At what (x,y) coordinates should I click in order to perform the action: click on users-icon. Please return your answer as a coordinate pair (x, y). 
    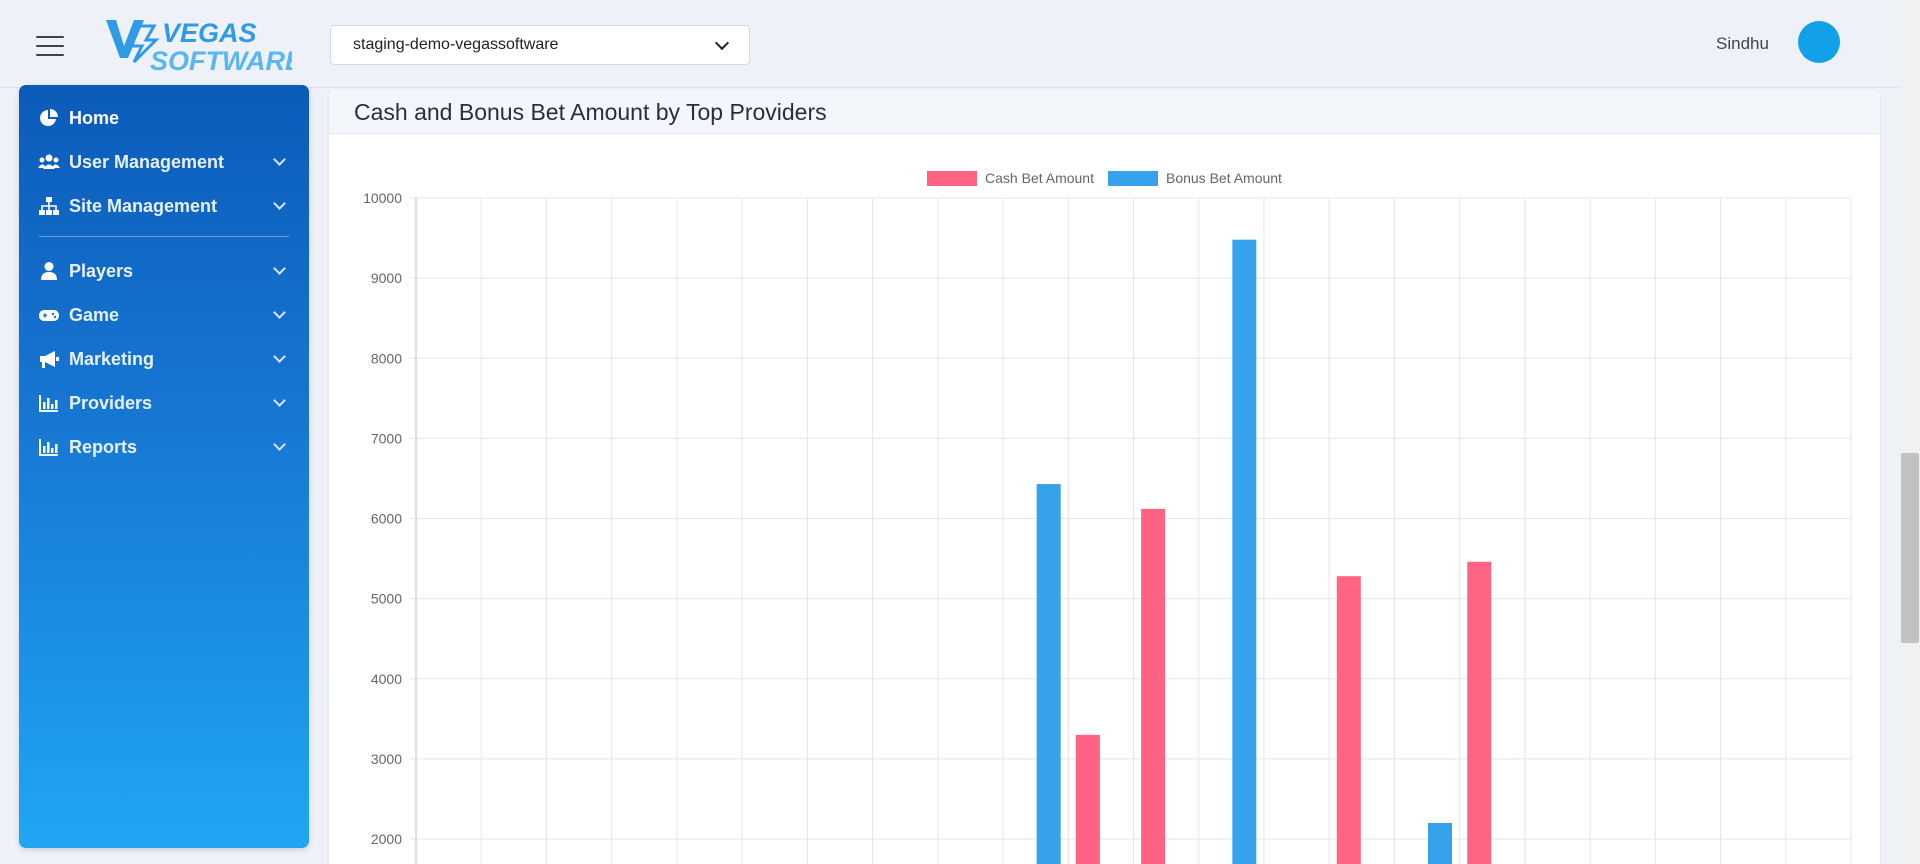
    Looking at the image, I should click on (49, 161).